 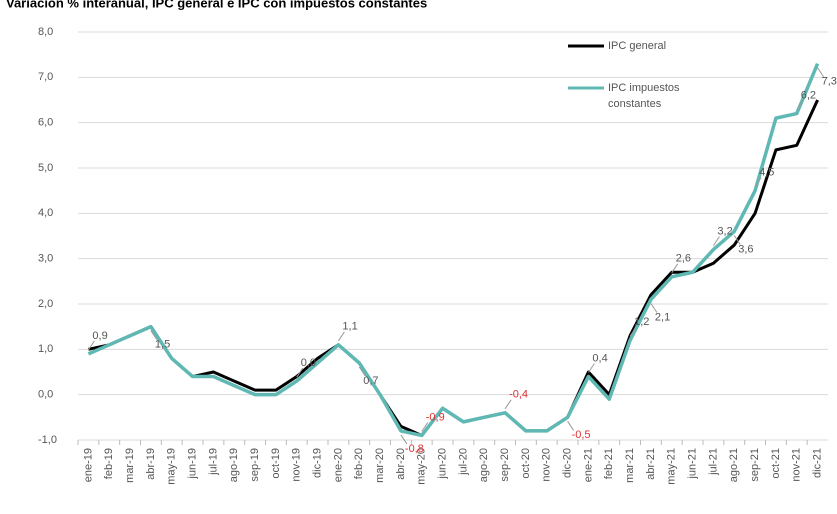 I want to click on data-label: -0,5, so click(x=581, y=435).